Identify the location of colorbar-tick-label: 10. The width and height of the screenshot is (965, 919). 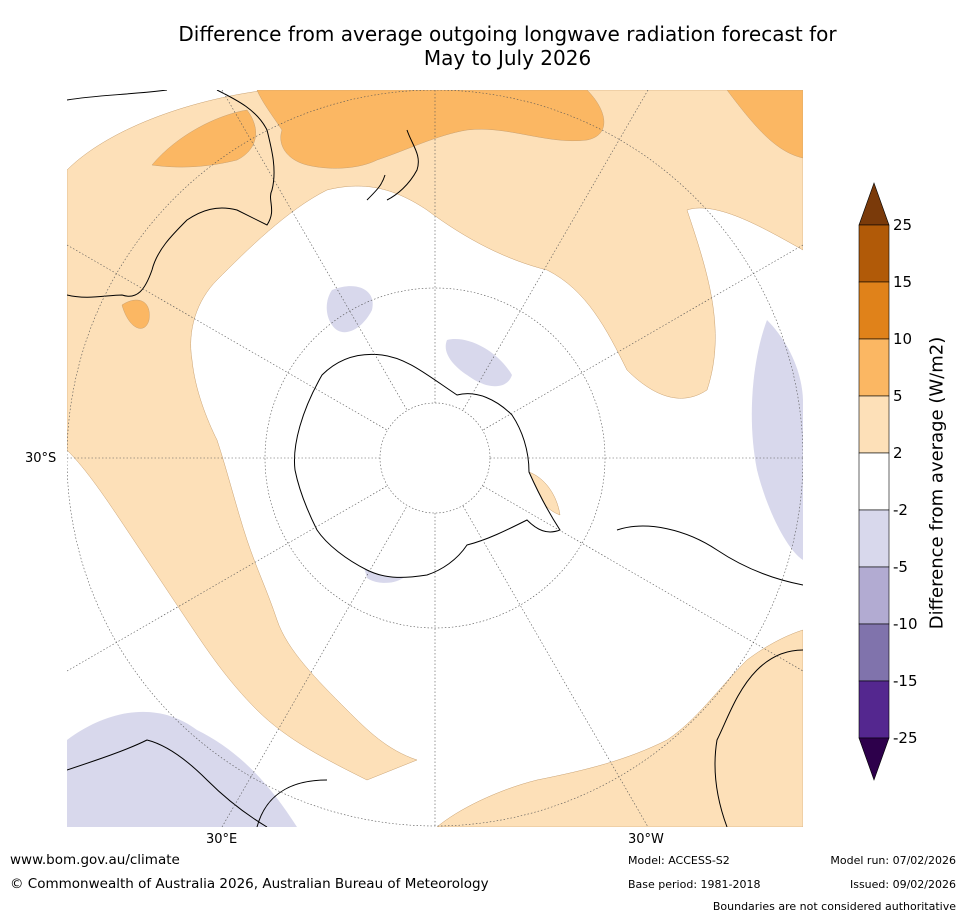
(902, 339).